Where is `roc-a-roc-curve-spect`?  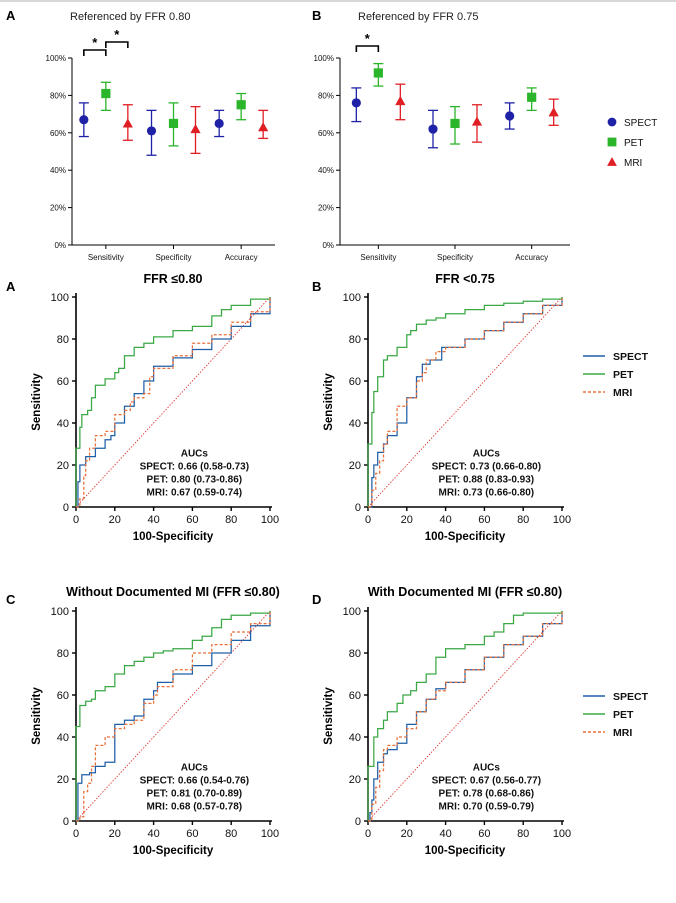
roc-a-roc-curve-spect is located at coordinates (173, 402).